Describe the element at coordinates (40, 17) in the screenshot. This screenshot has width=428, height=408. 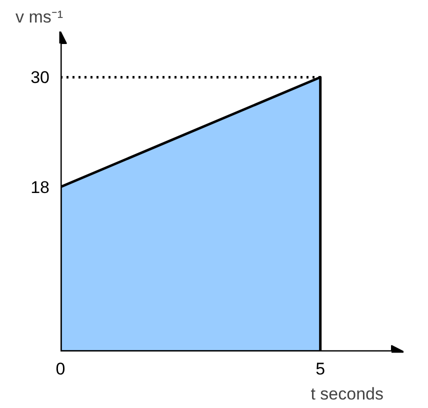
I see `y-axis-title: v ms⁻¹` at that location.